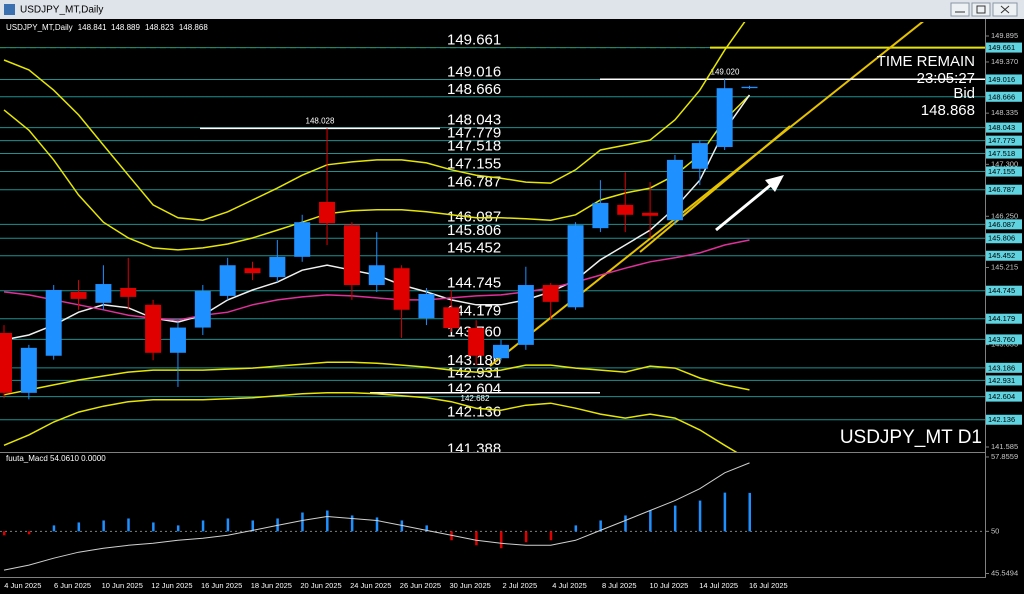  I want to click on price-mark-label: 149.020, so click(725, 71).